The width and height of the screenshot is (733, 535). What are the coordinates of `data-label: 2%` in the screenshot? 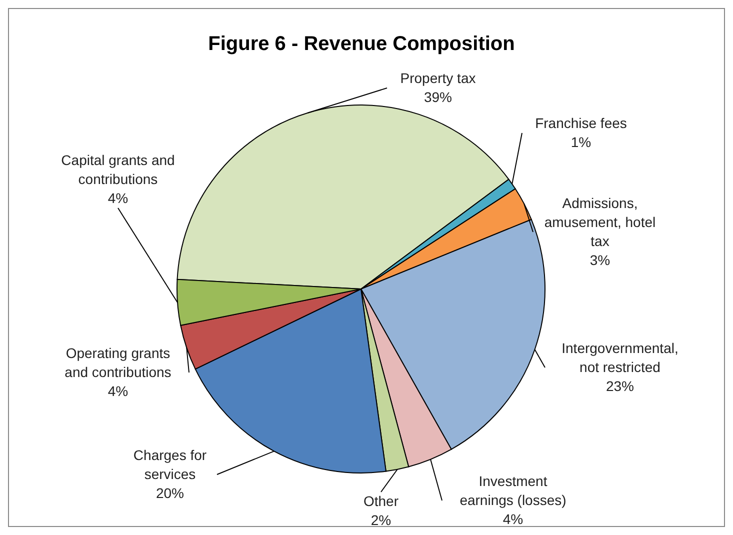 It's located at (381, 520).